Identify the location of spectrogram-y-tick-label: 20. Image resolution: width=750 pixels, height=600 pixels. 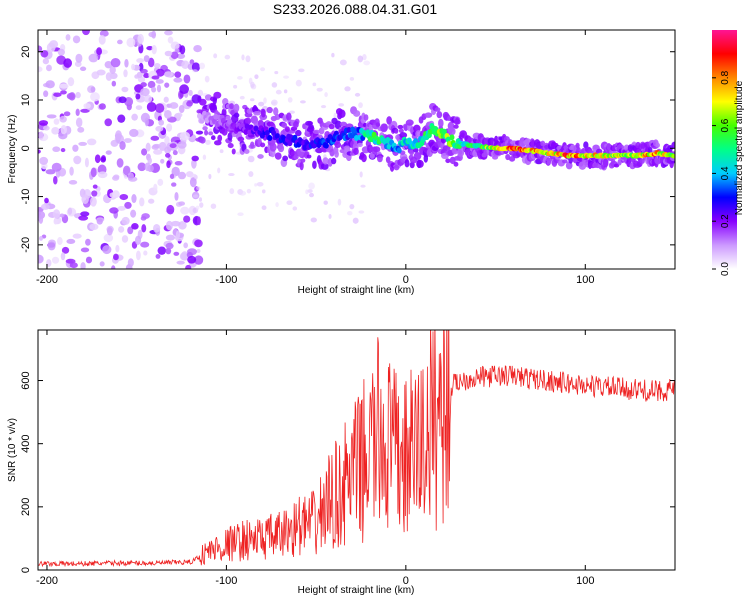
(26, 52).